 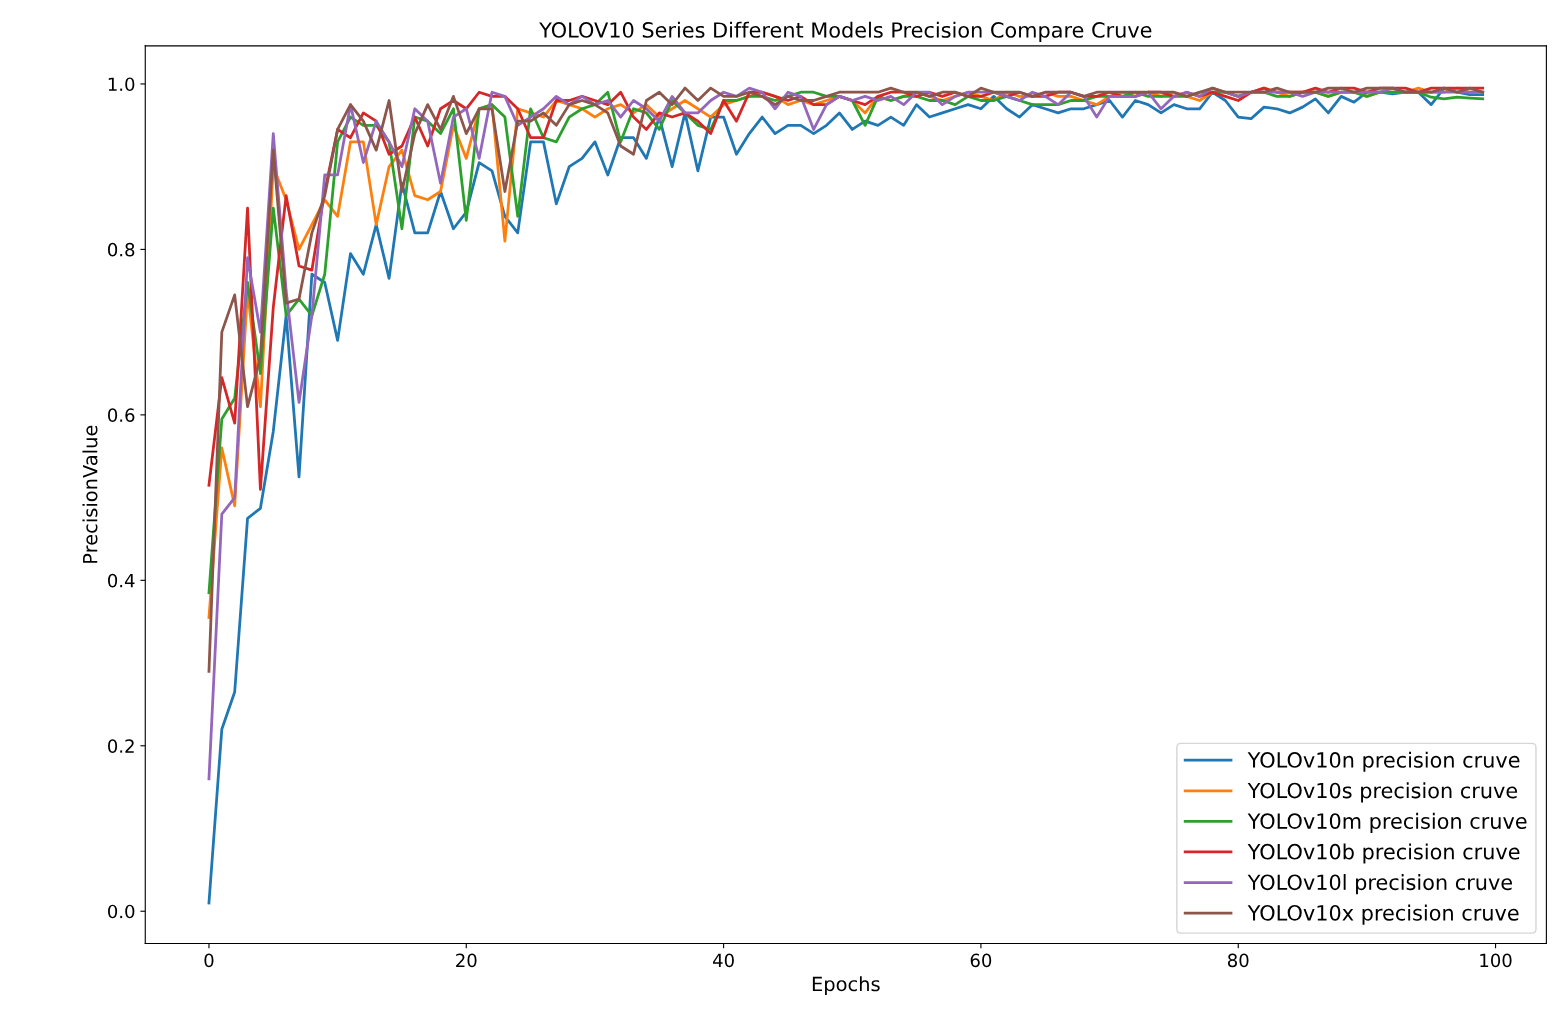 I want to click on legend-label: YOLOv10s precision cruve, so click(x=1382, y=792).